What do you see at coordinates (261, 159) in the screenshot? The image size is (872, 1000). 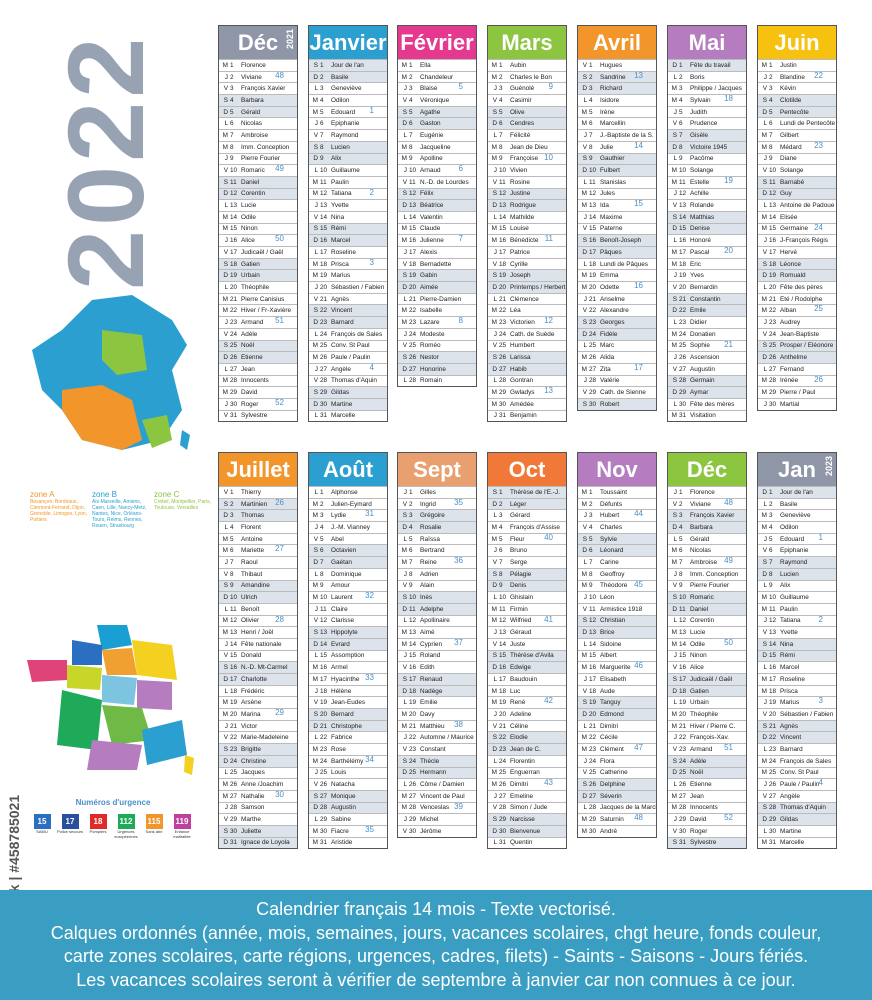 I see `saint-name: Pierre Fourier` at bounding box center [261, 159].